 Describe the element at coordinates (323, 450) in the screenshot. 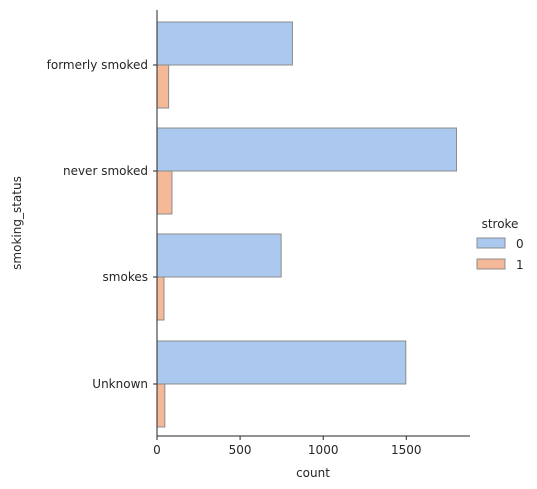

I see `x-tick-label: 1000` at that location.